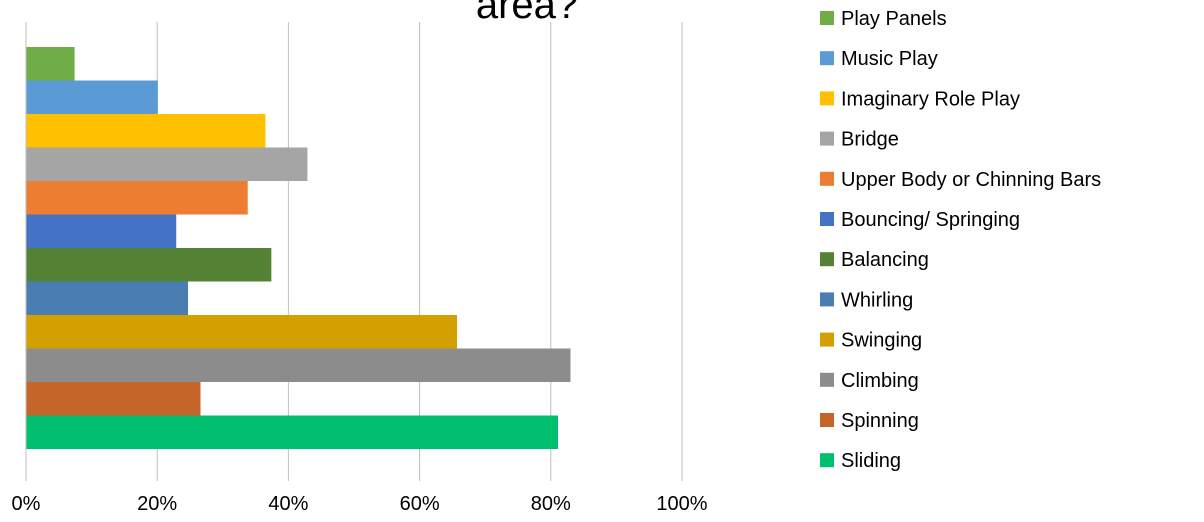  What do you see at coordinates (101, 231) in the screenshot?
I see `bar-bouncing-springing` at bounding box center [101, 231].